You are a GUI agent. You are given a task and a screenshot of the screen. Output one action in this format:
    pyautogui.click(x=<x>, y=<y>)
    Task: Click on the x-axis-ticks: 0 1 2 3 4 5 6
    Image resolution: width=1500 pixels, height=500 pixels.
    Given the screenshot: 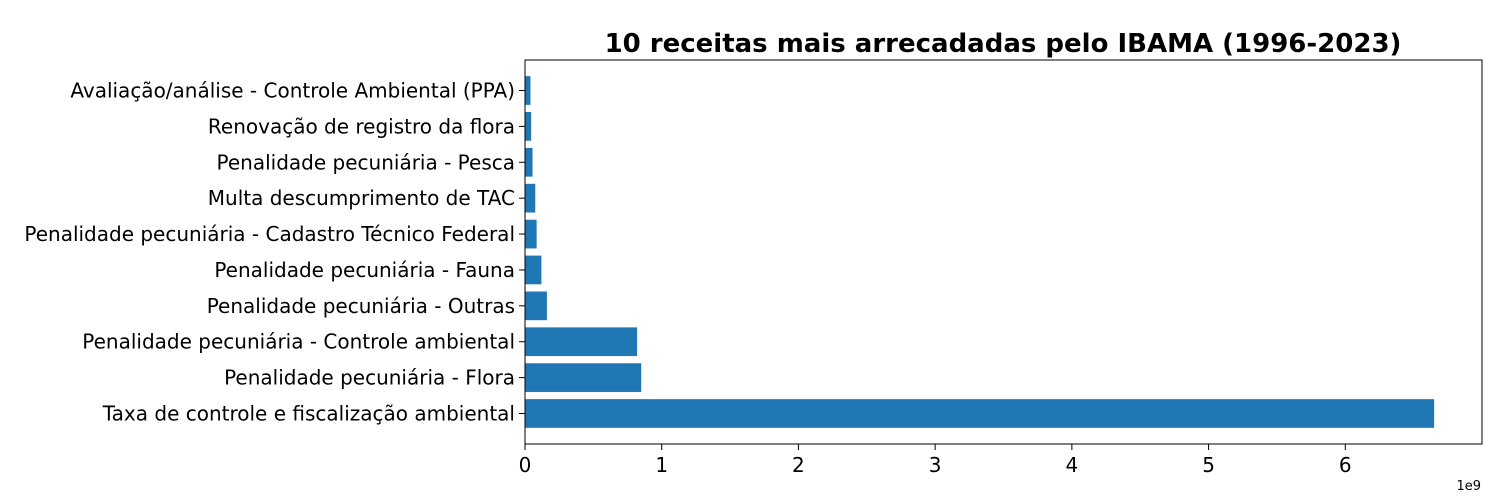 What is the action you would take?
    pyautogui.click(x=935, y=460)
    